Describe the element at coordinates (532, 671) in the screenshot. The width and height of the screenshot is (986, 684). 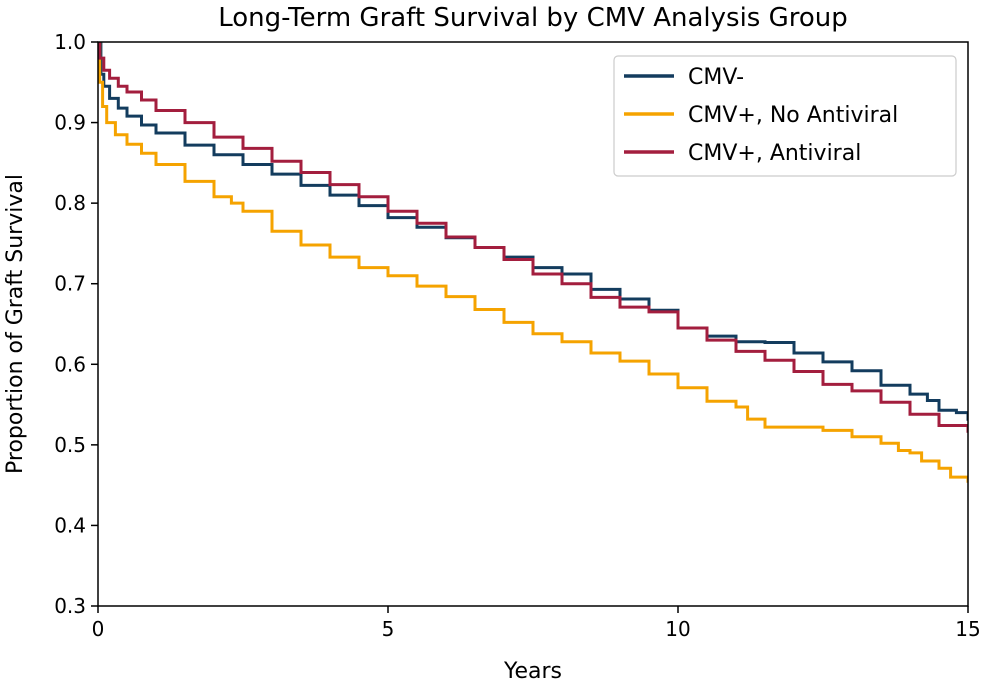
I see `x-axis-label: Years` at that location.